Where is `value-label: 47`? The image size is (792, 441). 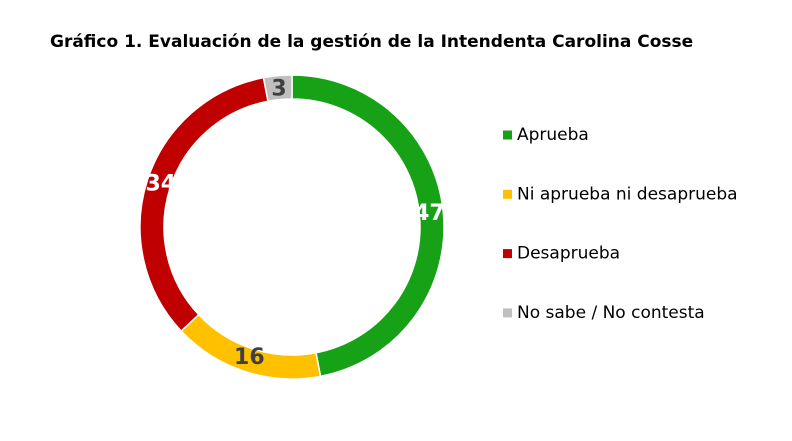 value-label: 47 is located at coordinates (429, 213).